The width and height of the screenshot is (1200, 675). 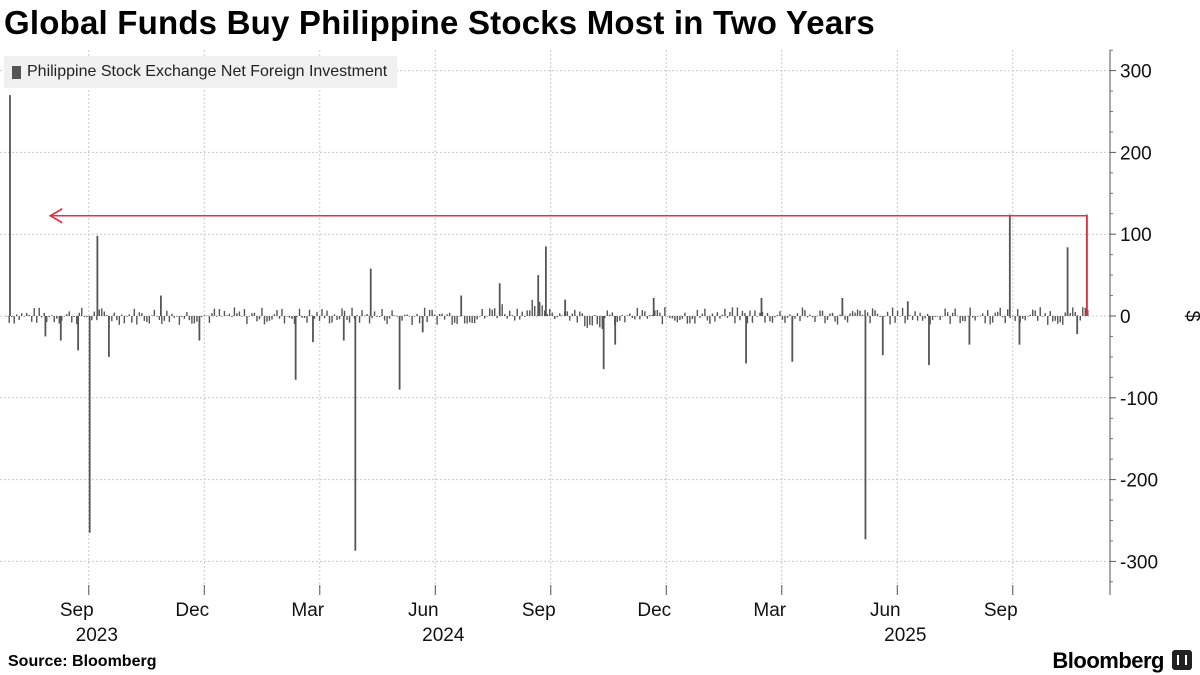 What do you see at coordinates (1139, 481) in the screenshot?
I see `y-tick-label: -200` at bounding box center [1139, 481].